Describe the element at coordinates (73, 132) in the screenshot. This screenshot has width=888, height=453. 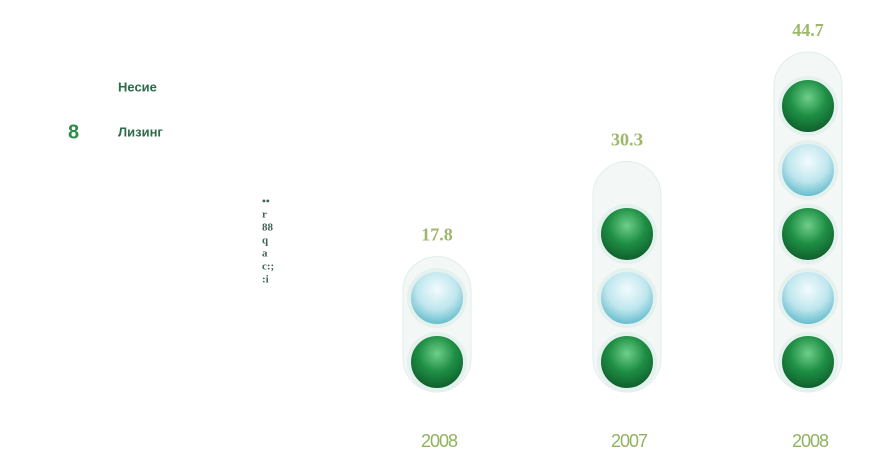
I see `legend-marker: 8` at that location.